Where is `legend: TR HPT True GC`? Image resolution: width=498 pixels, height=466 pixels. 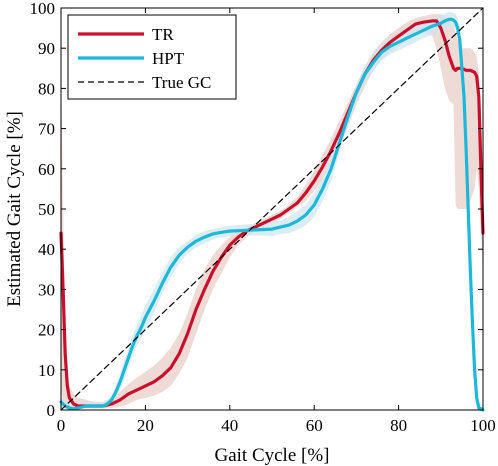 legend: TR HPT True GC is located at coordinates (152, 57).